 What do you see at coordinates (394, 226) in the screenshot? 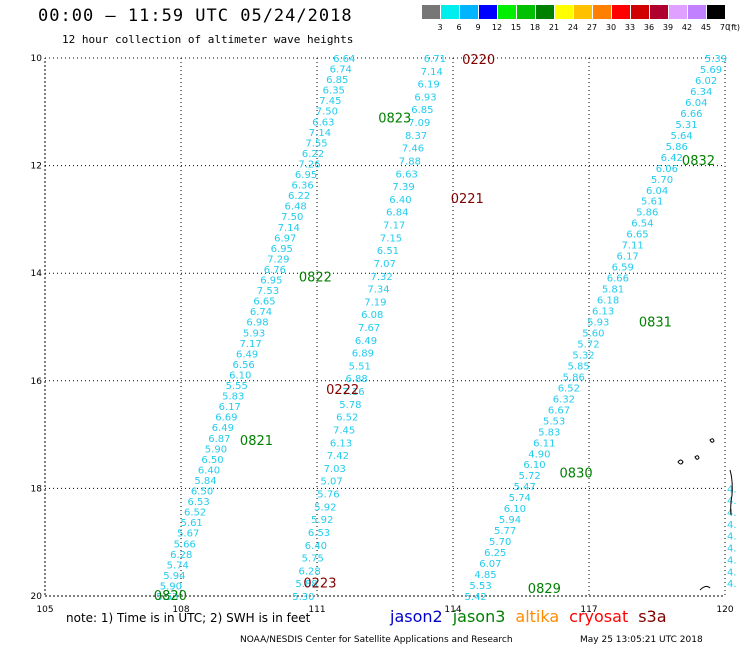
I see `wave-height-value: 7.17` at bounding box center [394, 226].